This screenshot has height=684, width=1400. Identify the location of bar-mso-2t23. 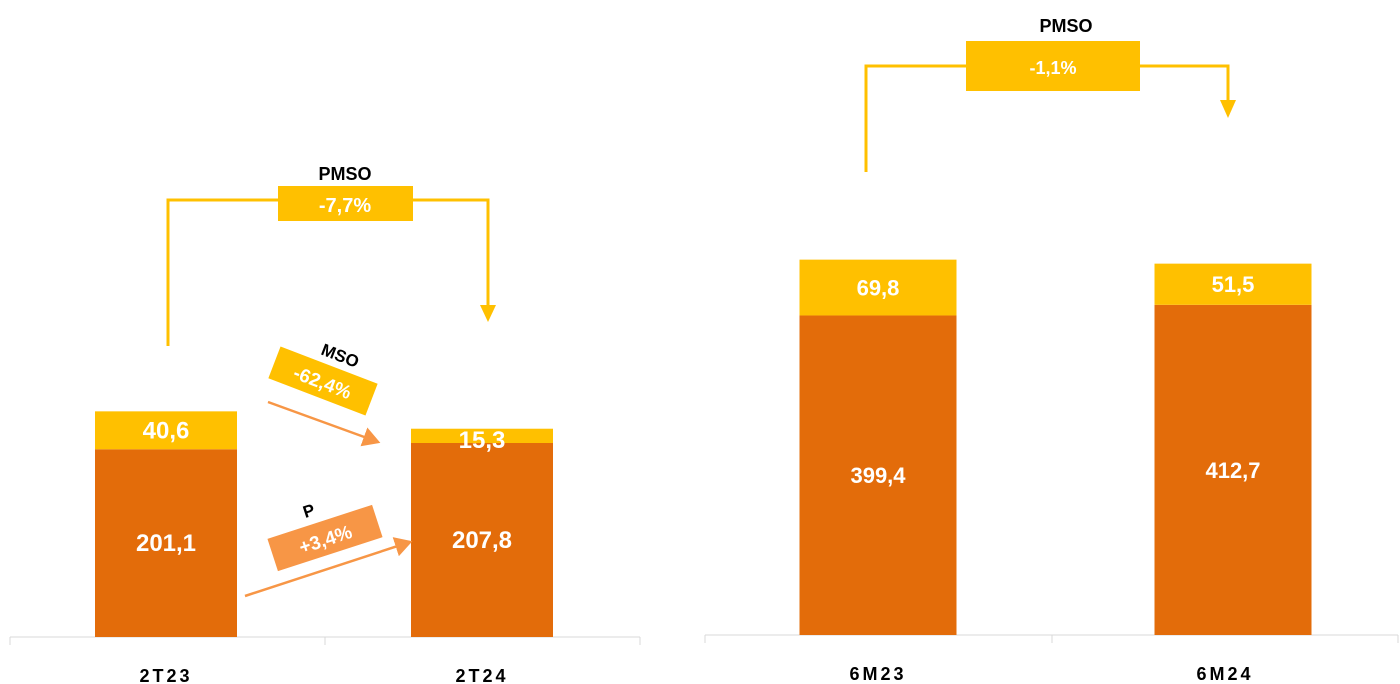
(166, 430).